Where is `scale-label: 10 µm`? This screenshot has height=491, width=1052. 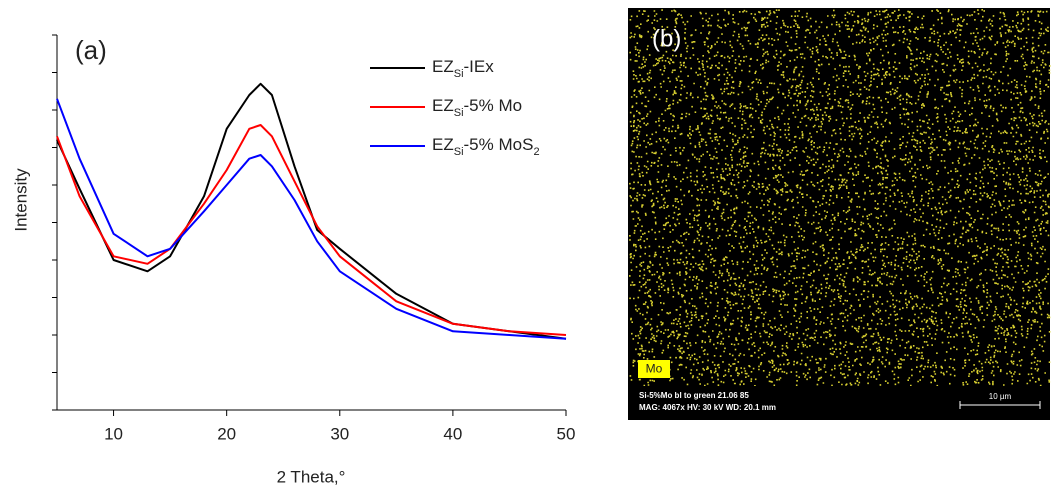 scale-label: 10 µm is located at coordinates (1000, 396).